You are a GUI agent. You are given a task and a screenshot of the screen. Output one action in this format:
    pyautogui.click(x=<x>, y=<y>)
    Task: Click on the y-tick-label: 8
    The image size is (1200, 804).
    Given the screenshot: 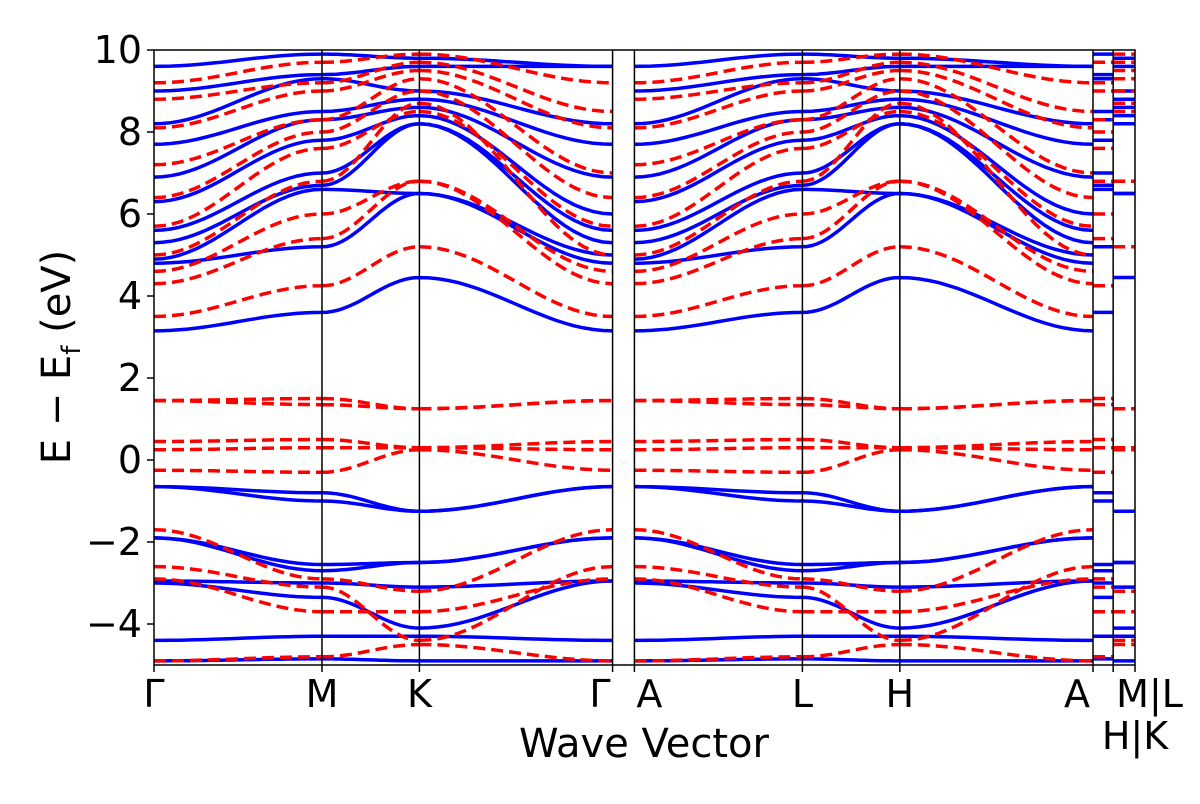 What is the action you would take?
    pyautogui.click(x=130, y=132)
    